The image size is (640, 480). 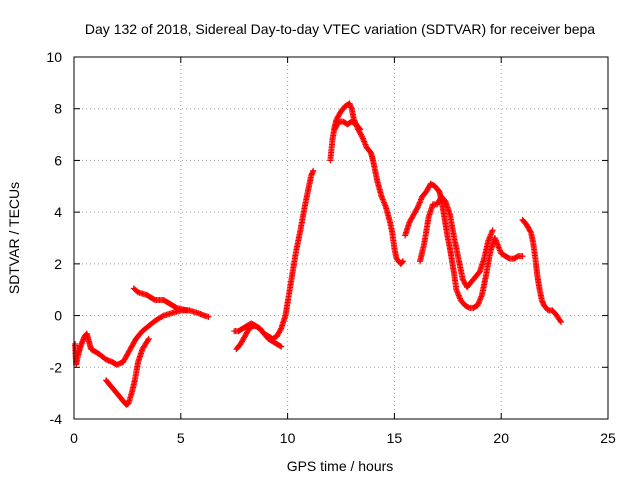 I want to click on y-tick-label: 4, so click(x=58, y=212).